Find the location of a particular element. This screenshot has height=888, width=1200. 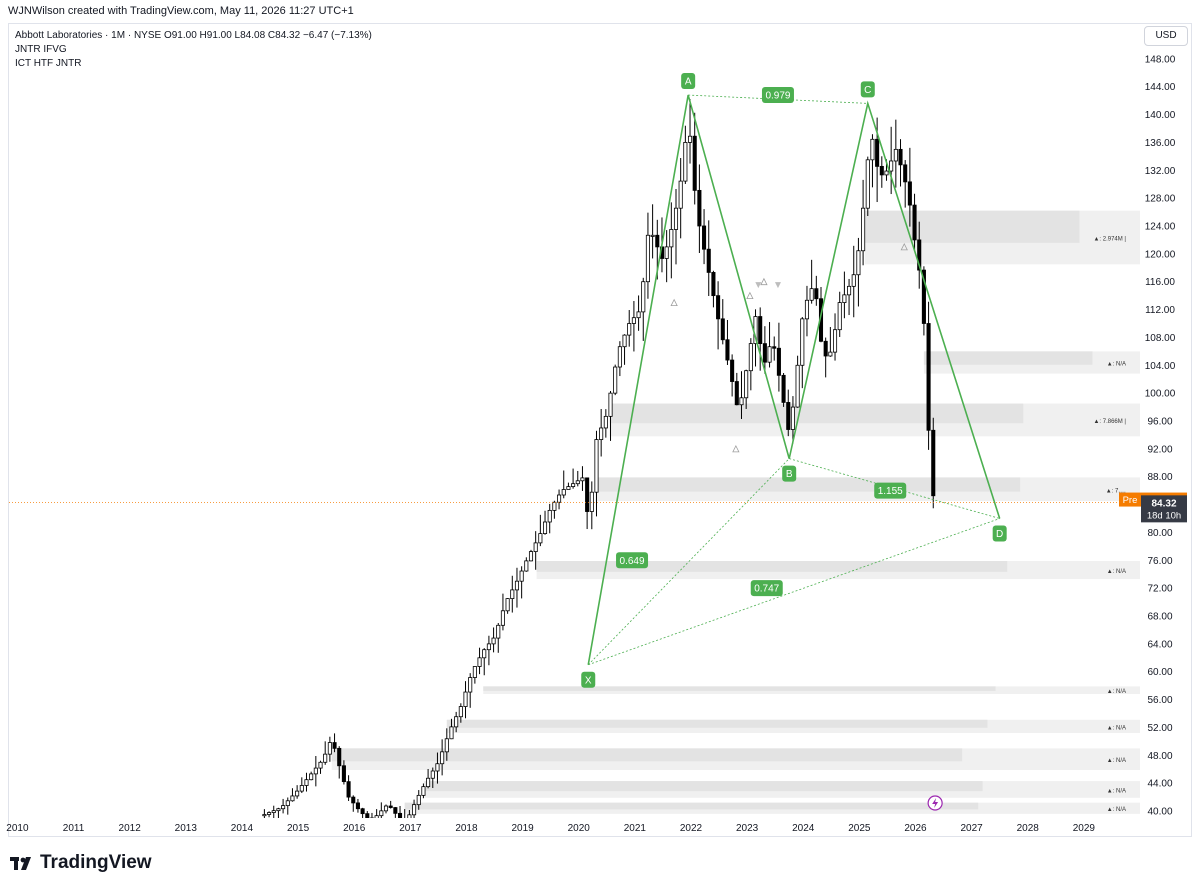

x-axis-tick-label: 2028 is located at coordinates (1028, 828).